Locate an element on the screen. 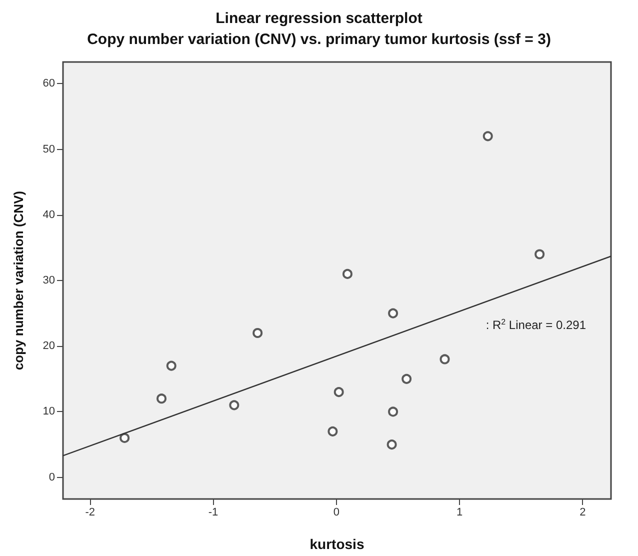 The width and height of the screenshot is (638, 556). y-tick-label: 20 is located at coordinates (48, 346).